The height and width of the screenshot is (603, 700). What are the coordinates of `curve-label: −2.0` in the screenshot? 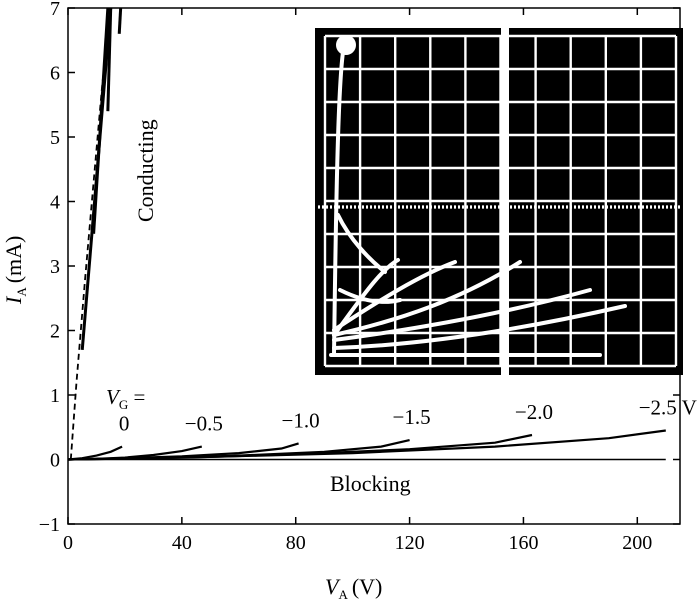 It's located at (534, 412).